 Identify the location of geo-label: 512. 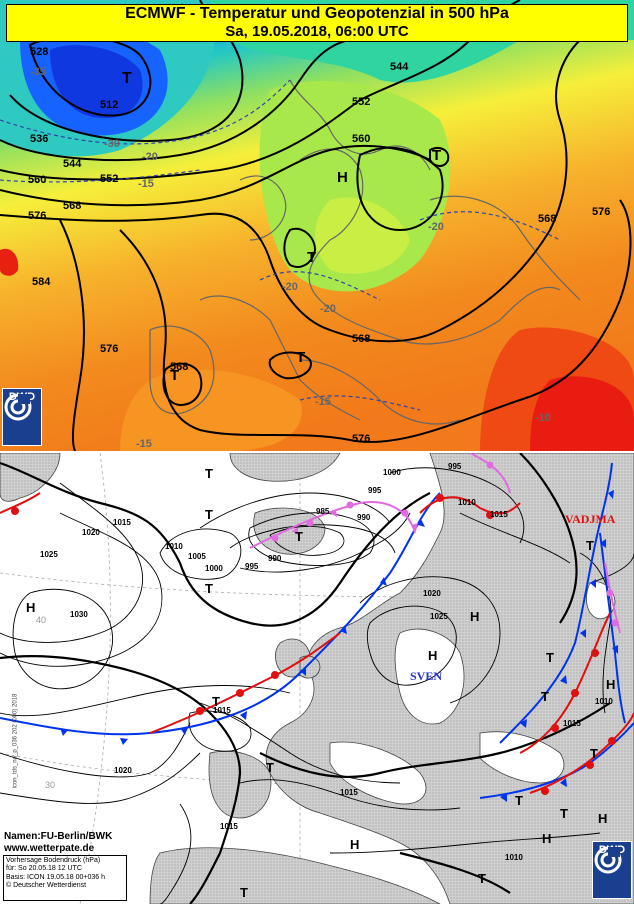
(109, 105).